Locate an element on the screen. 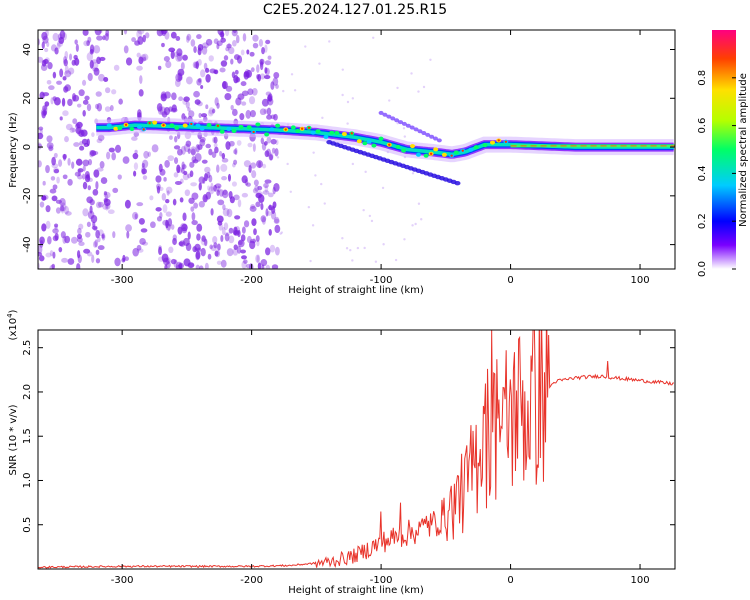 This screenshot has height=600, width=750. colorbar-tick-label: 0.6 is located at coordinates (702, 126).